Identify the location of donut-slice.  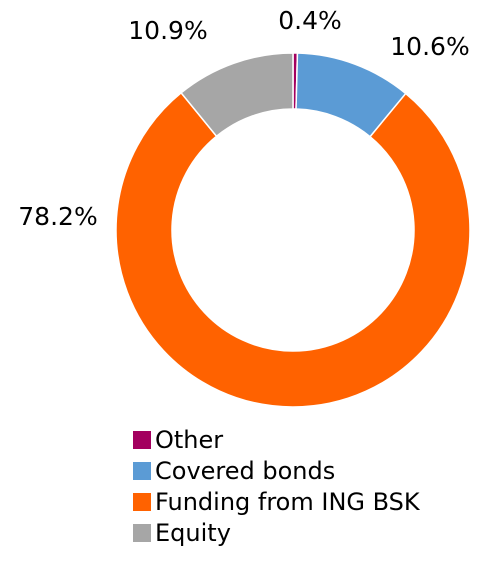
(237, 95).